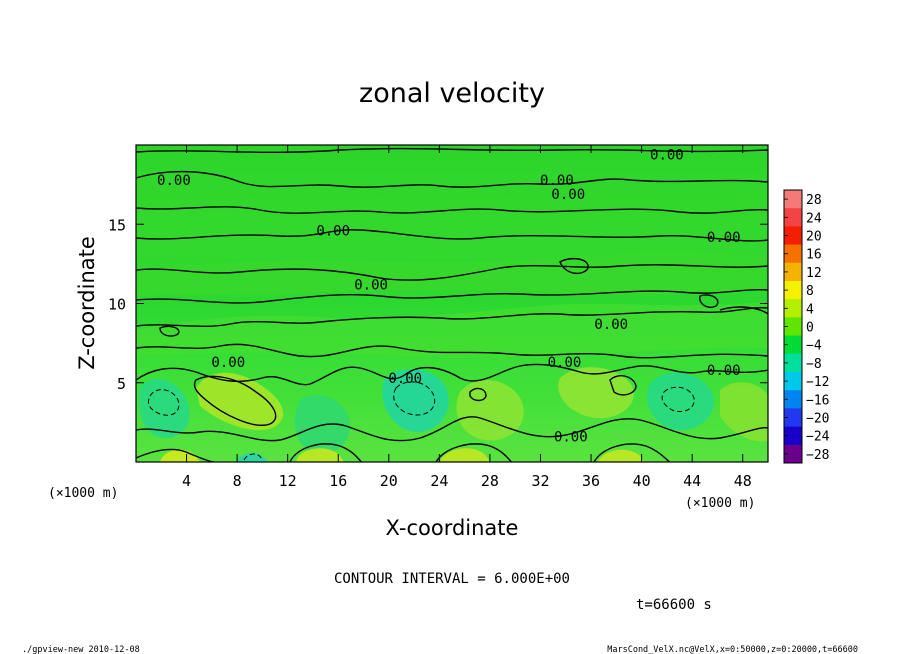  I want to click on colorbar-label: −16, so click(817, 400).